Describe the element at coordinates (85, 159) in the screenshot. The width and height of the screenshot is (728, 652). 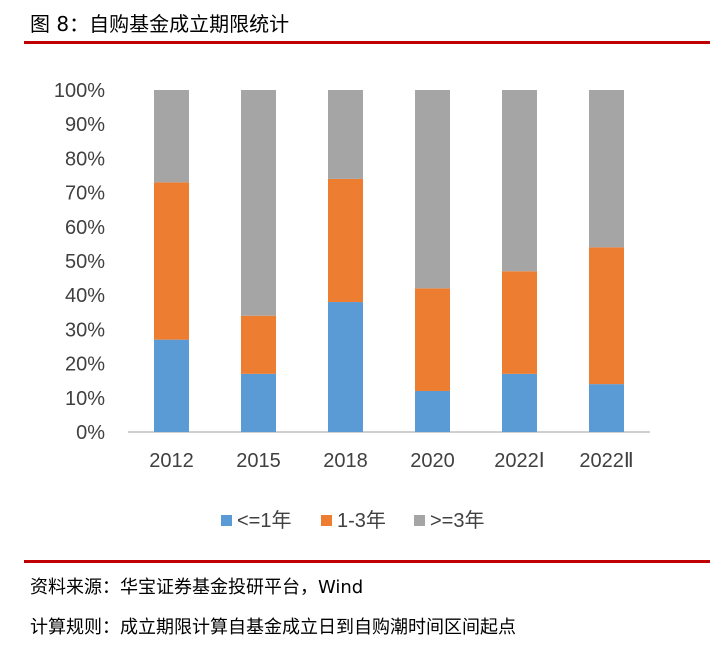
I see `y-tick-label: 80%` at that location.